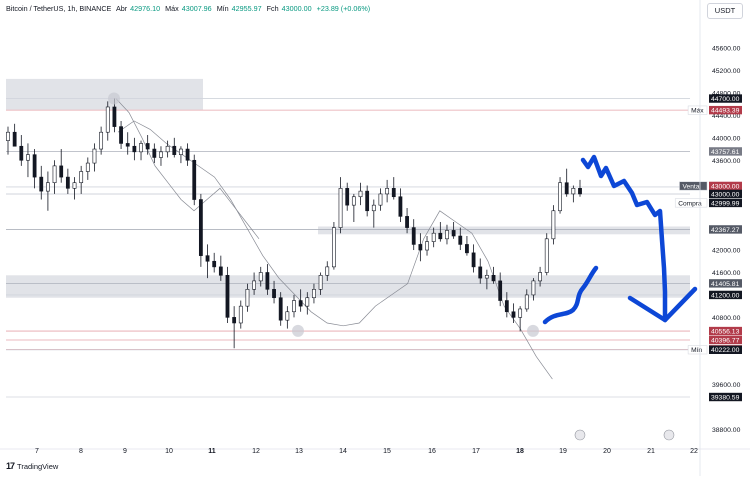  Describe the element at coordinates (59, 8) in the screenshot. I see `symbol-name: Bitcoin / TetherUS, 1h, BINANCE` at that location.